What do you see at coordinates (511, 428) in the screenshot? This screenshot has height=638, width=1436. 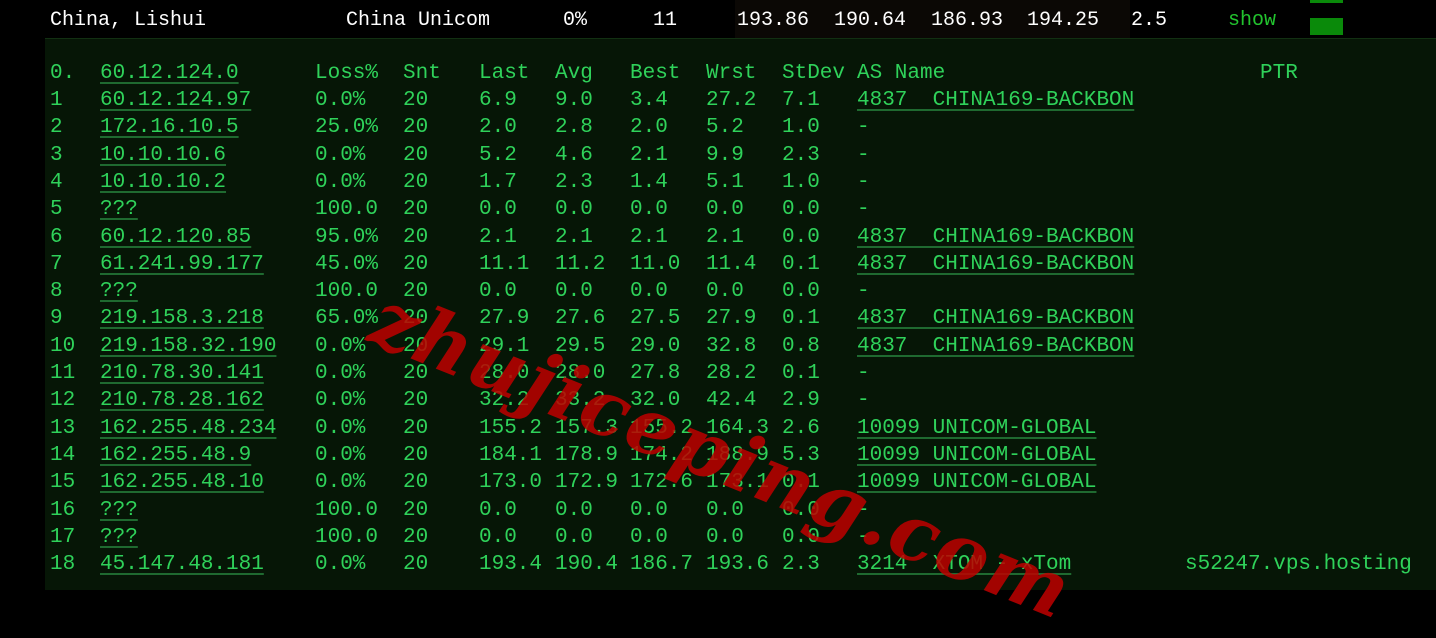 I see `hop-last: 155.2` at bounding box center [511, 428].